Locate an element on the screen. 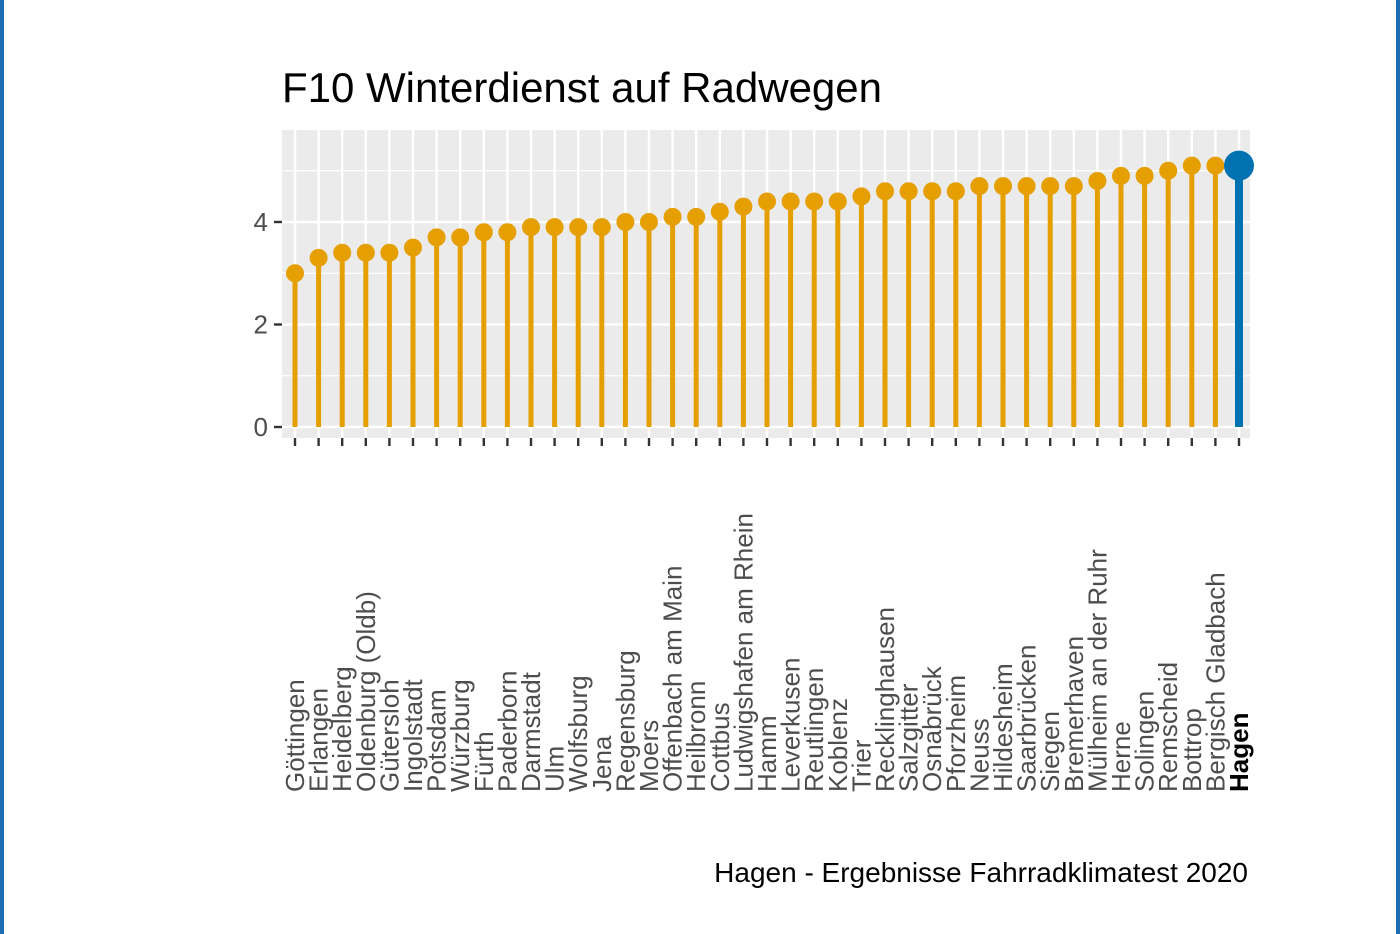 This screenshot has height=934, width=1400. x-tick-label: Hamm is located at coordinates (767, 753).